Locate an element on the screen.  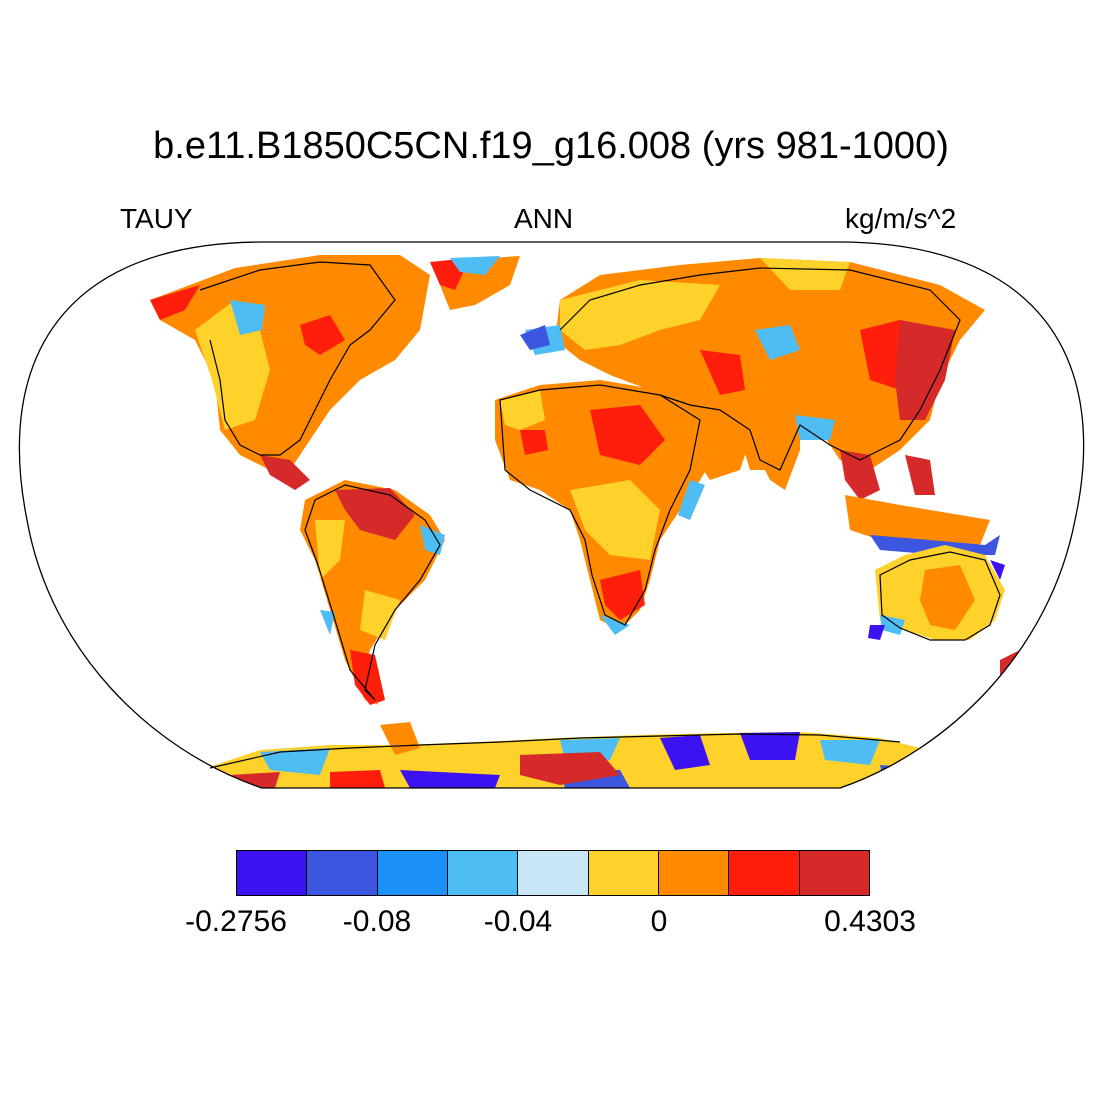
greenland-cool-region is located at coordinates (475, 265).